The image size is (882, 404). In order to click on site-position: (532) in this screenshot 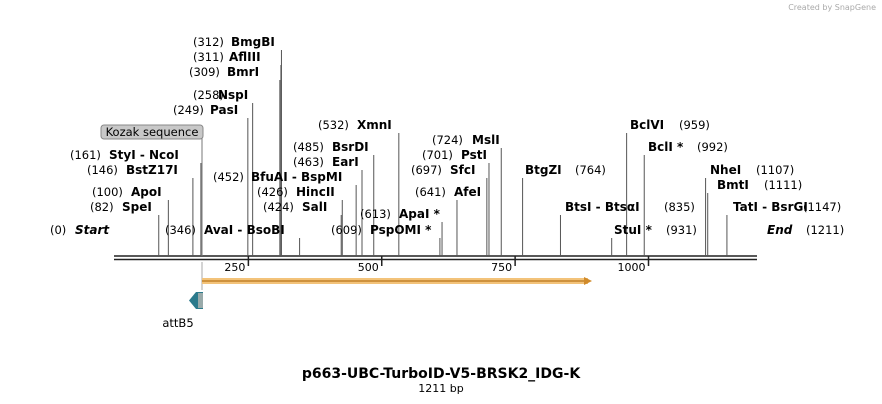, I will do `click(333, 125)`.